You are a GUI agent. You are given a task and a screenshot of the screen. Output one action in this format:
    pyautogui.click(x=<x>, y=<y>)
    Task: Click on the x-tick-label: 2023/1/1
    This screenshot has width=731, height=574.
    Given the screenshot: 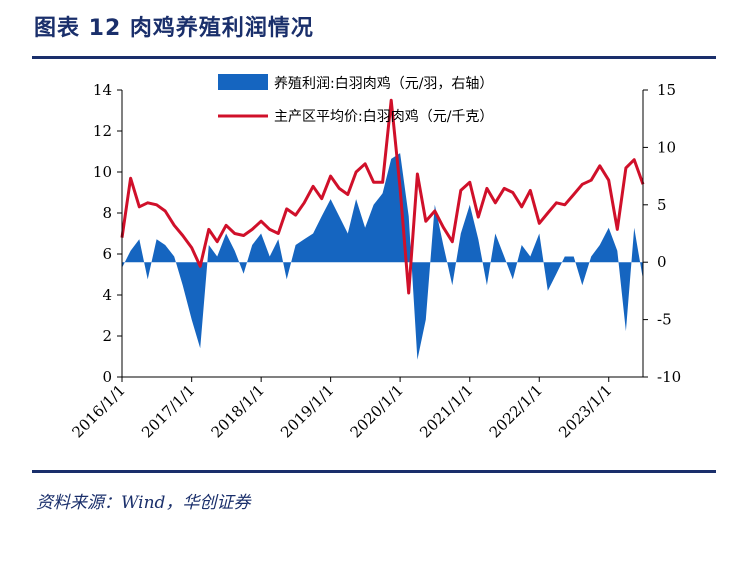 What is the action you would take?
    pyautogui.click(x=585, y=411)
    